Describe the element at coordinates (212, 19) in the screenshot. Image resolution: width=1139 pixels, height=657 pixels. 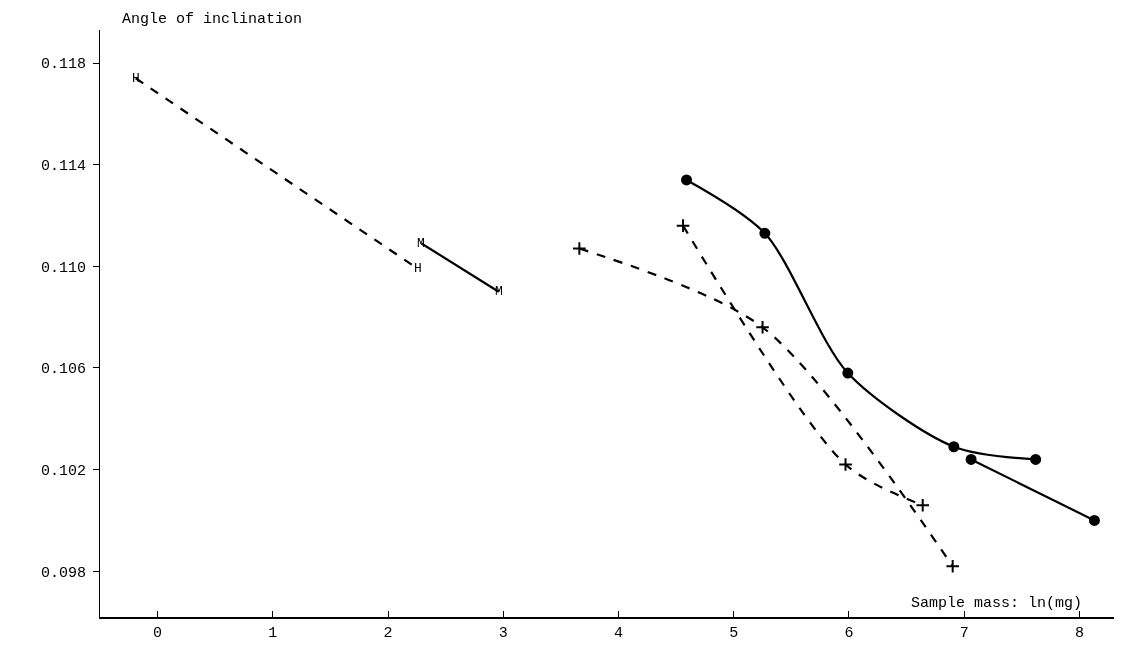
I see `y-axis-title: Angle of inclination` at that location.